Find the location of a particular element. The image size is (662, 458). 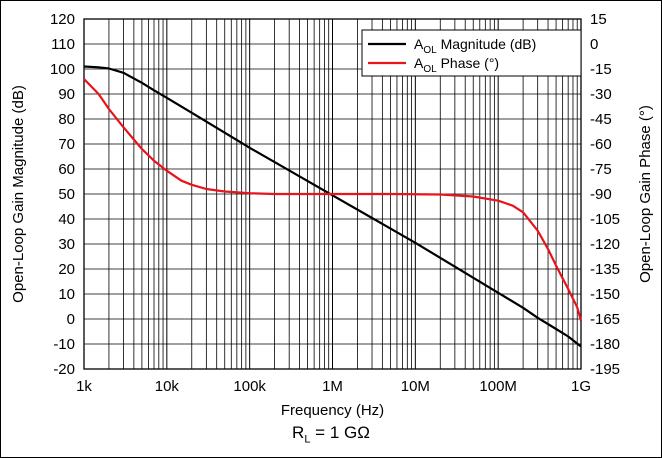

y-right-tick-label: -150 is located at coordinates (605, 294).